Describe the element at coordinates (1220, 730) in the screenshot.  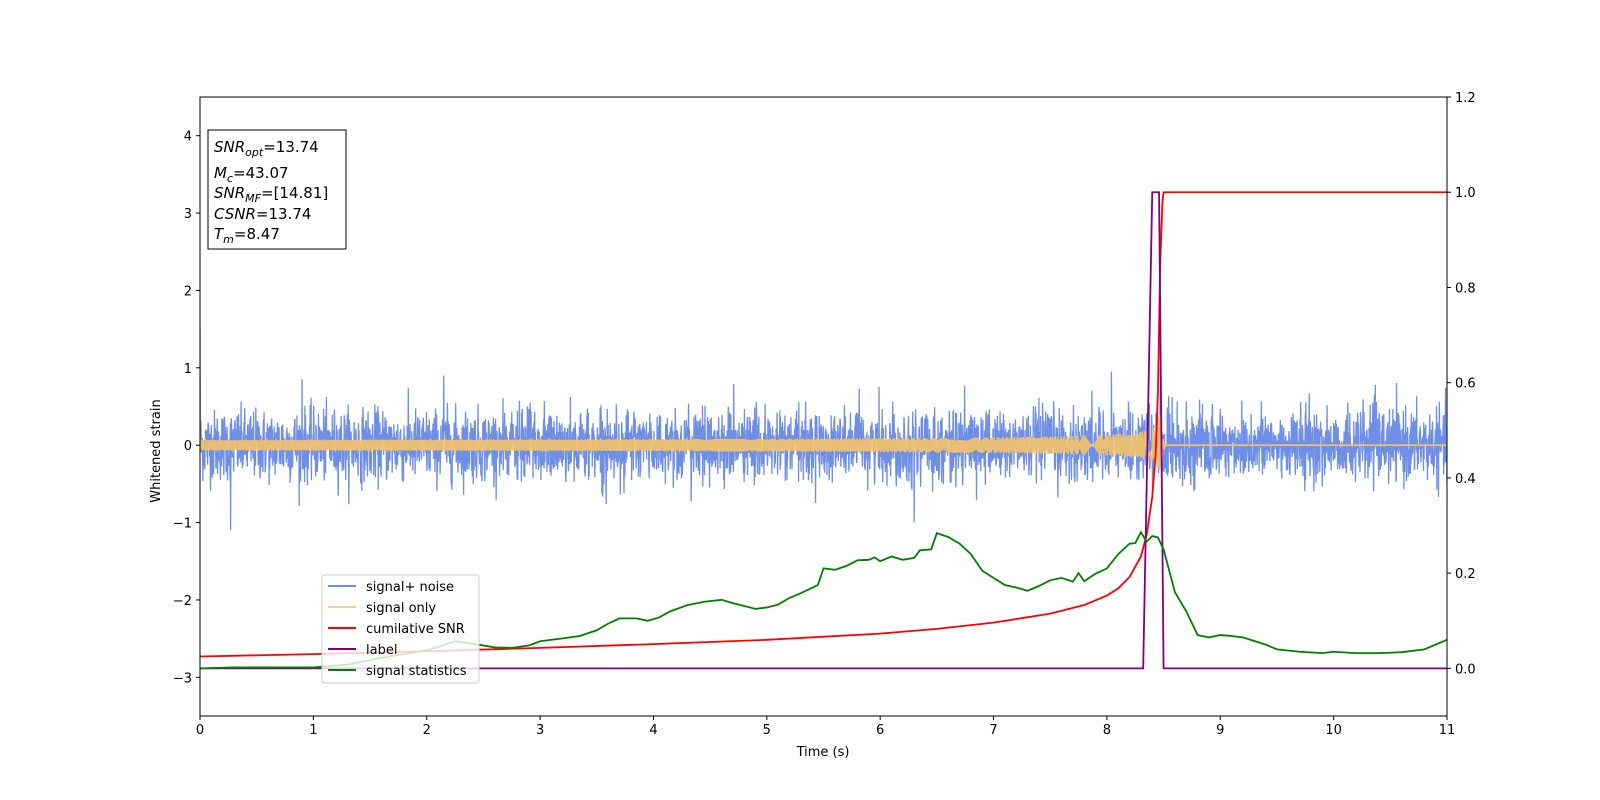
I see `x-tick-label: 9` at that location.